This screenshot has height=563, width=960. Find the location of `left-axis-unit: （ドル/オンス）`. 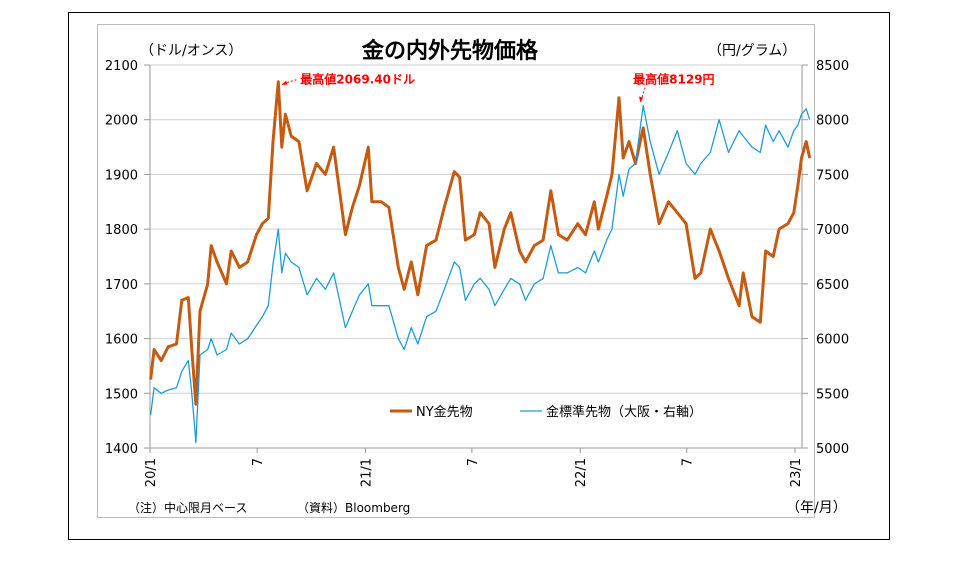

left-axis-unit: （ドル/オンス） is located at coordinates (191, 51).